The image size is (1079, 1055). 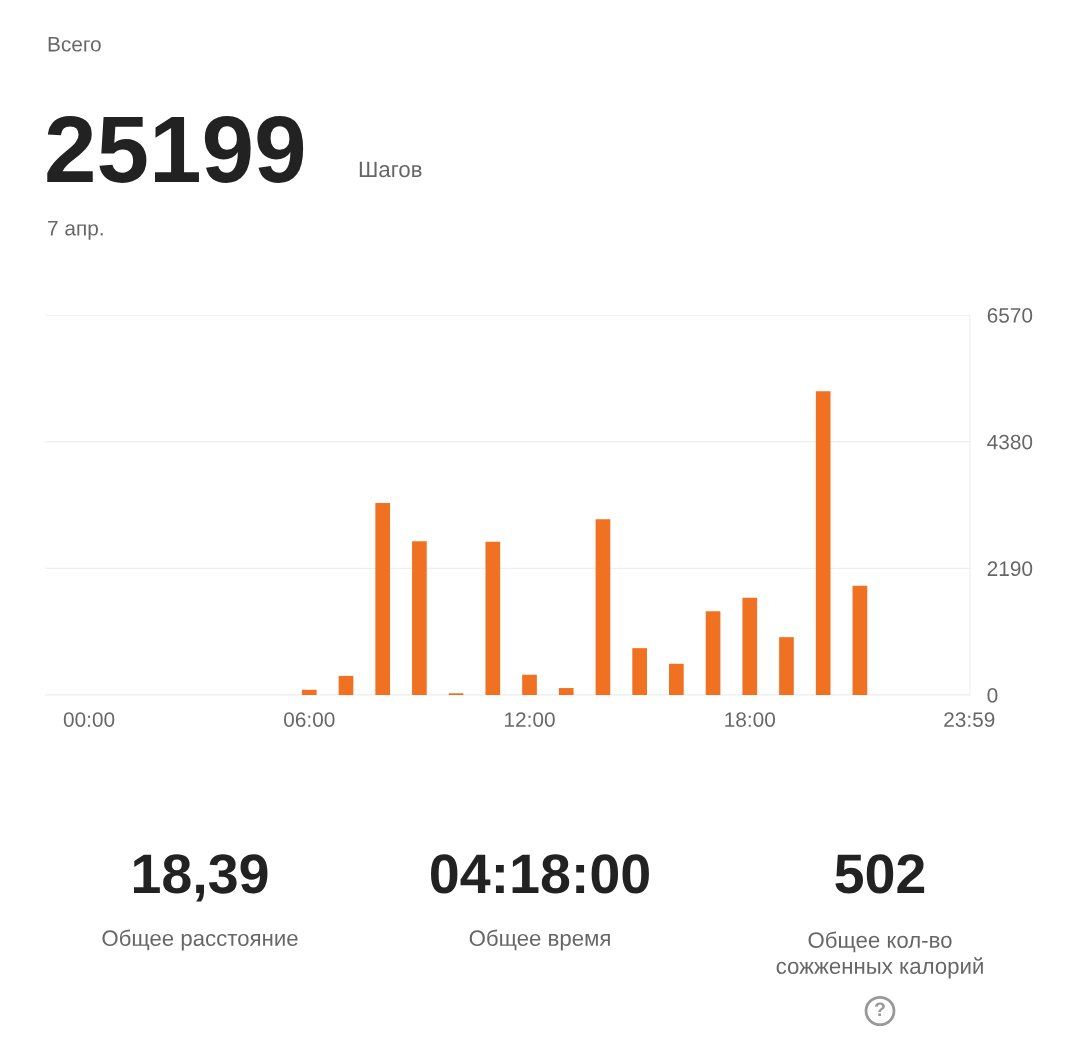 What do you see at coordinates (175, 149) in the screenshot?
I see `text: 25199` at bounding box center [175, 149].